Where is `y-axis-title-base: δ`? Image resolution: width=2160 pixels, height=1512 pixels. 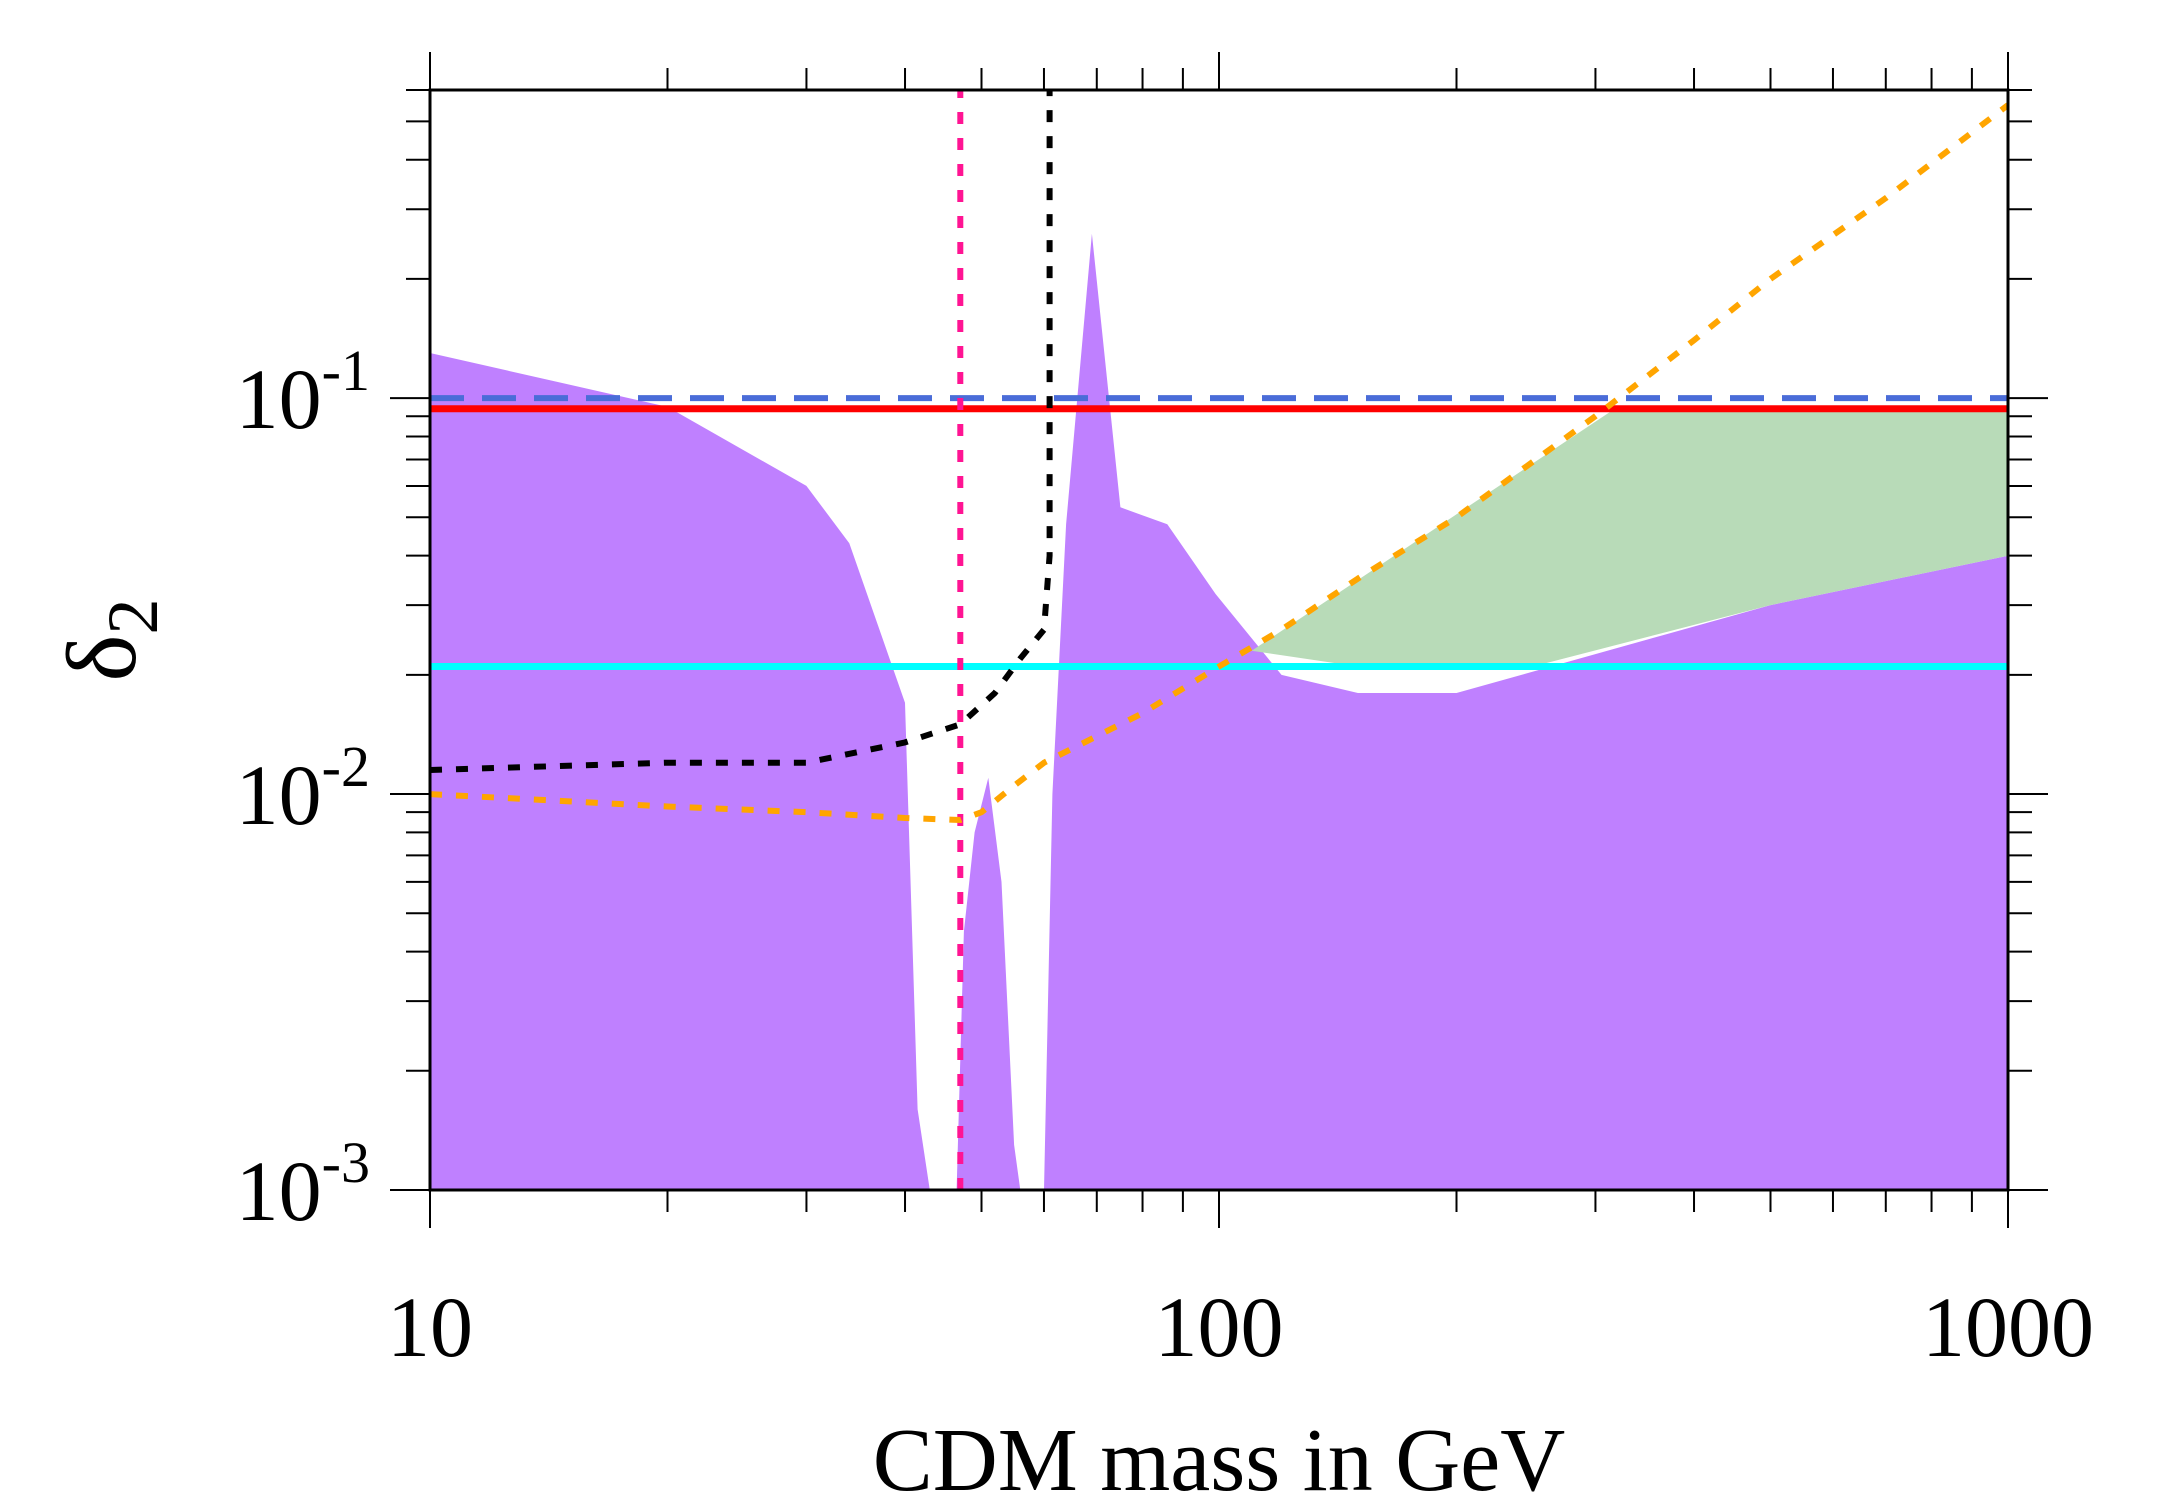
y-axis-title-base: δ is located at coordinates (101, 657).